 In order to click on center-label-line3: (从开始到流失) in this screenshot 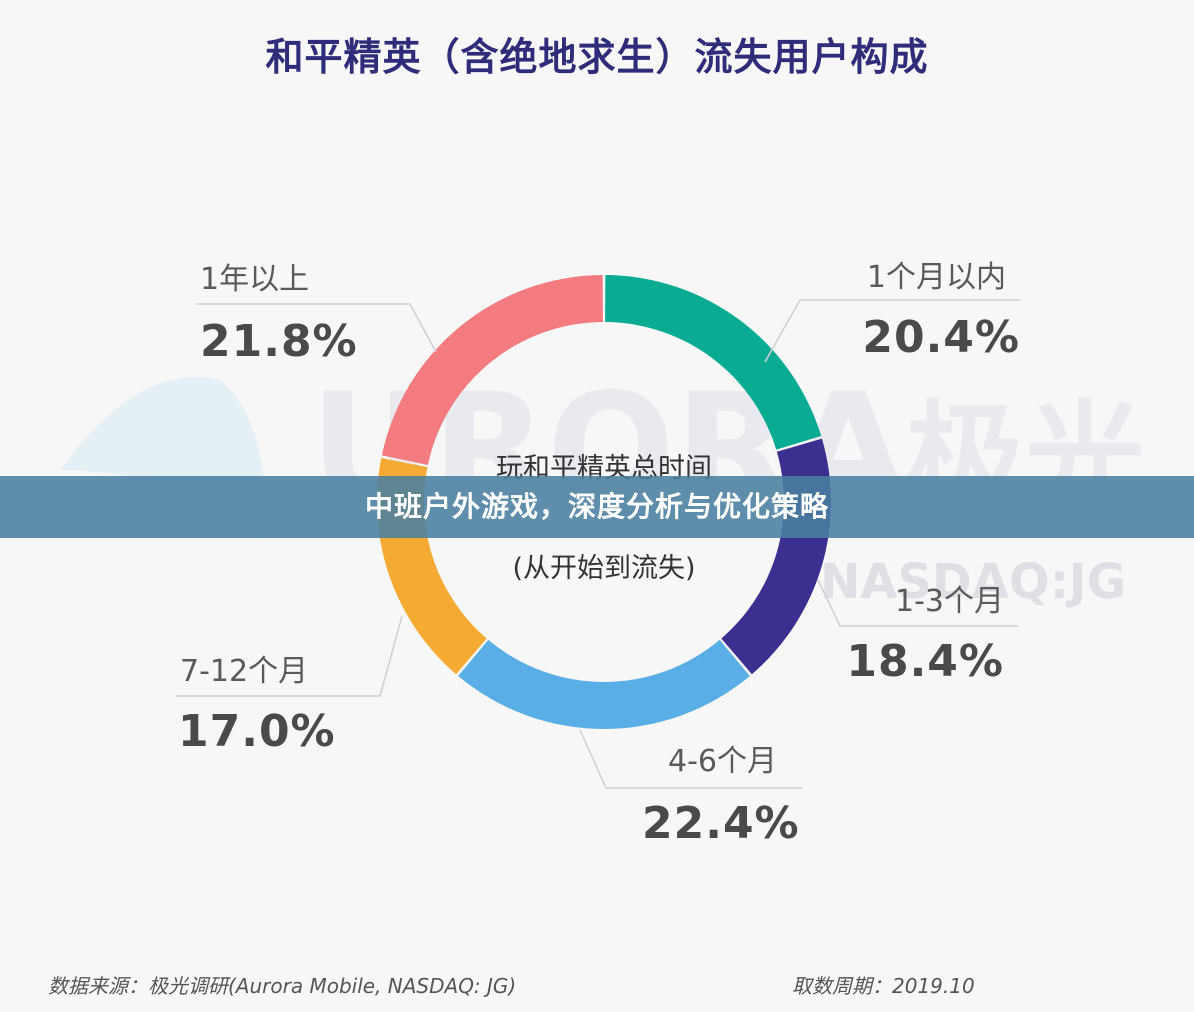, I will do `click(604, 568)`.